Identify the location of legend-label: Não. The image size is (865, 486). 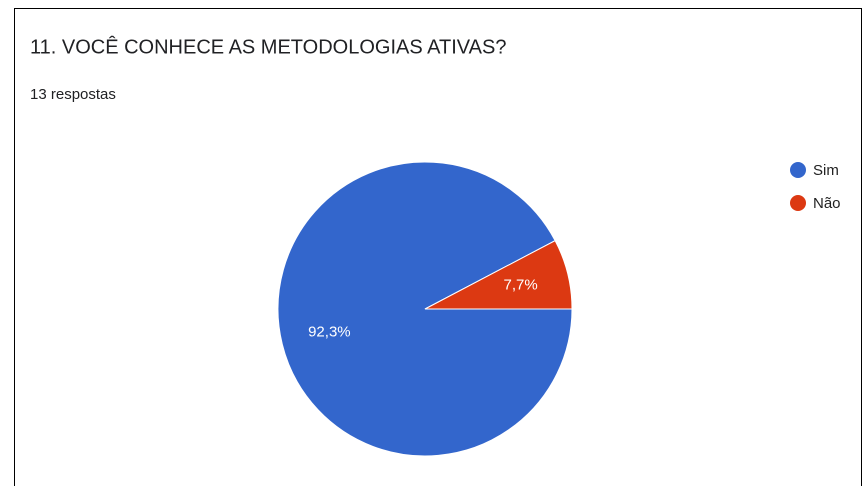
(827, 203).